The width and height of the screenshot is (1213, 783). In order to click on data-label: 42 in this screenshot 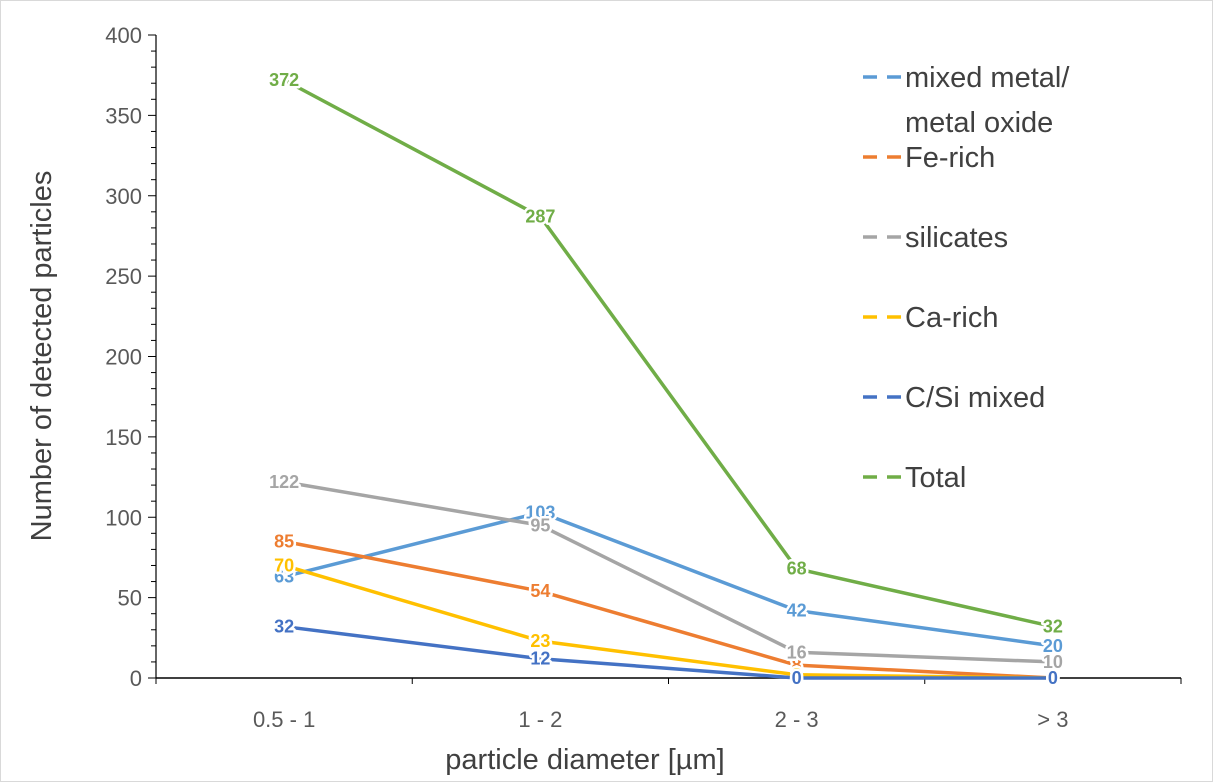, I will do `click(797, 610)`.